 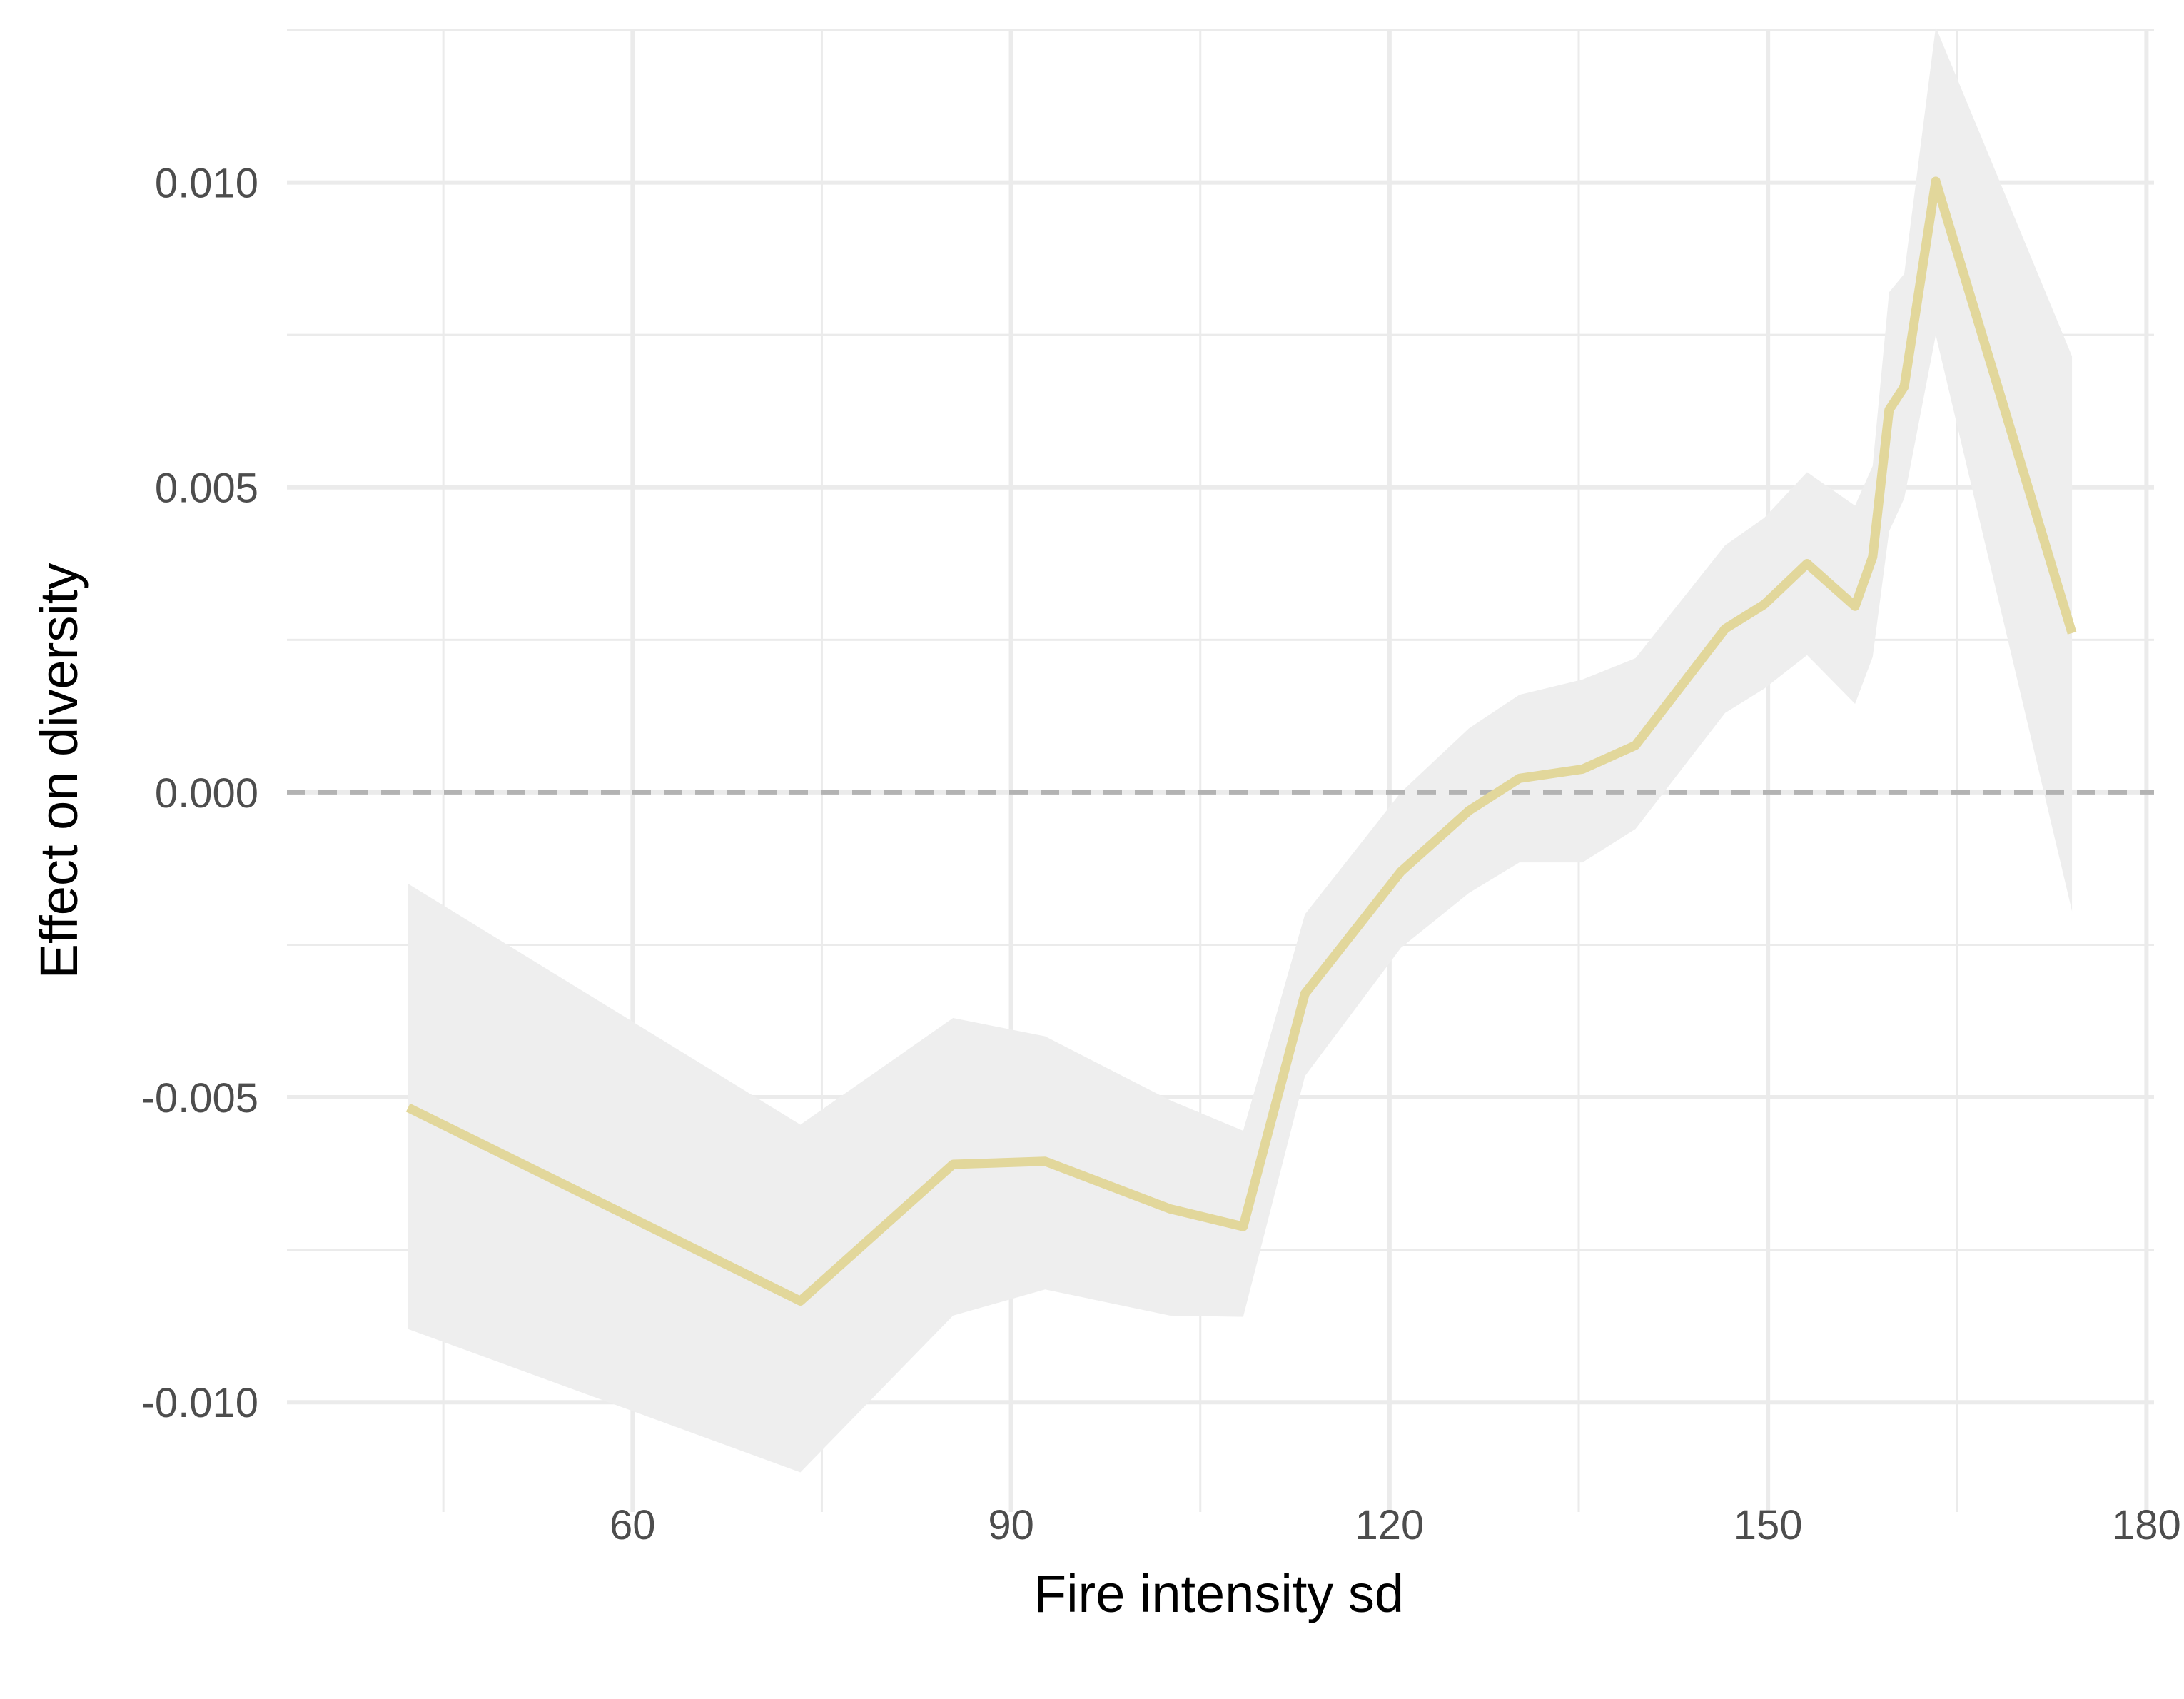 What do you see at coordinates (199, 1098) in the screenshot?
I see `y-tick-label: -0.005` at bounding box center [199, 1098].